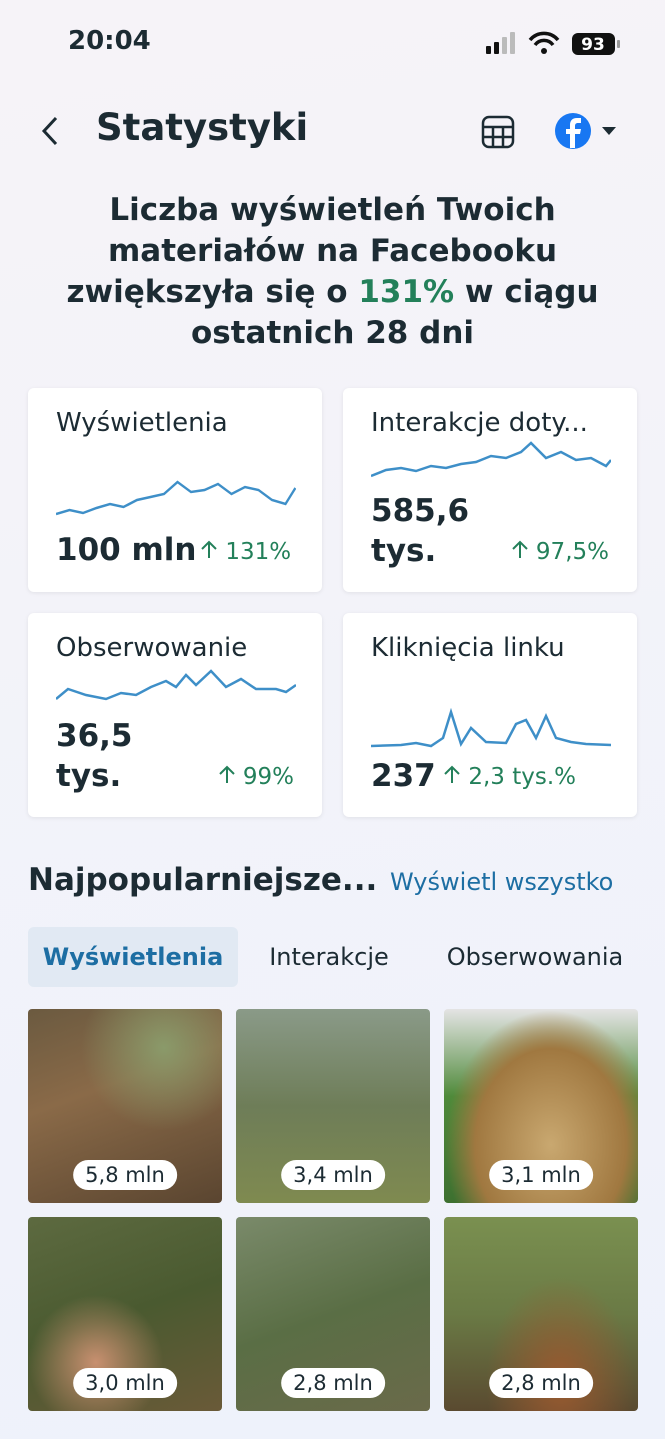 The width and height of the screenshot is (665, 1439). What do you see at coordinates (498, 132) in the screenshot?
I see `table-icon` at bounding box center [498, 132].